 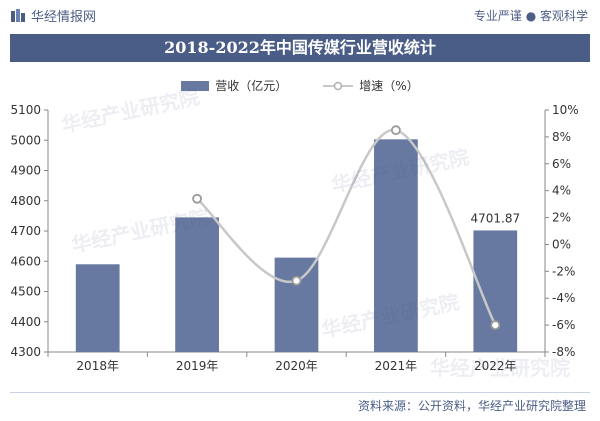 What do you see at coordinates (195, 85) in the screenshot?
I see `legend-bar-swatch` at bounding box center [195, 85].